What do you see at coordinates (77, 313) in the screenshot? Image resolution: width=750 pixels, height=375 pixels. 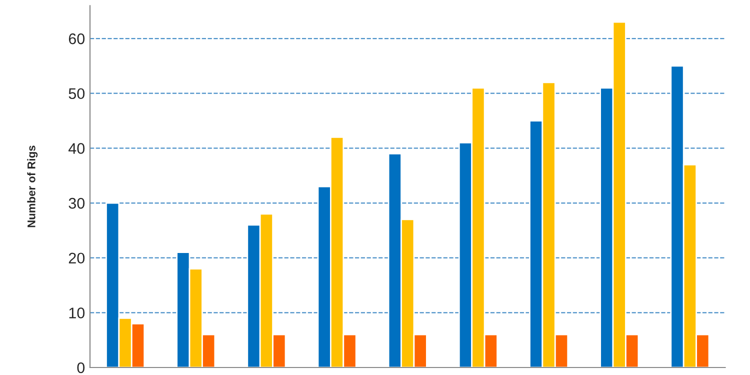 I see `y-tick-label: 10` at bounding box center [77, 313].